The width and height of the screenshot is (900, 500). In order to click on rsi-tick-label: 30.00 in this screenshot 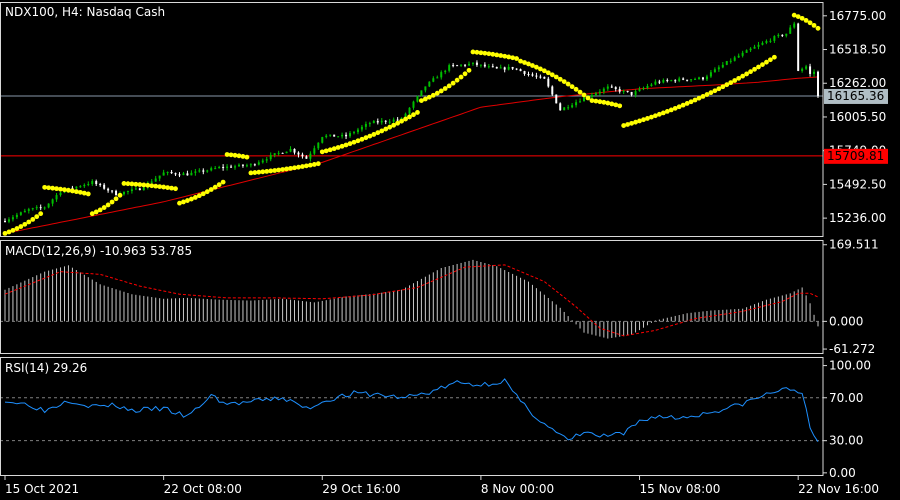, I will do `click(846, 441)`.